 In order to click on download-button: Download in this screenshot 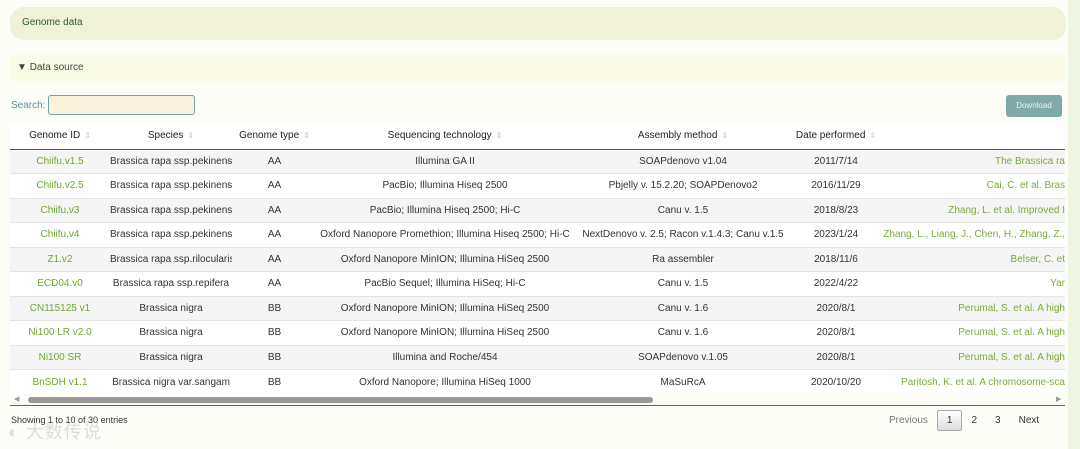, I will do `click(1034, 106)`.